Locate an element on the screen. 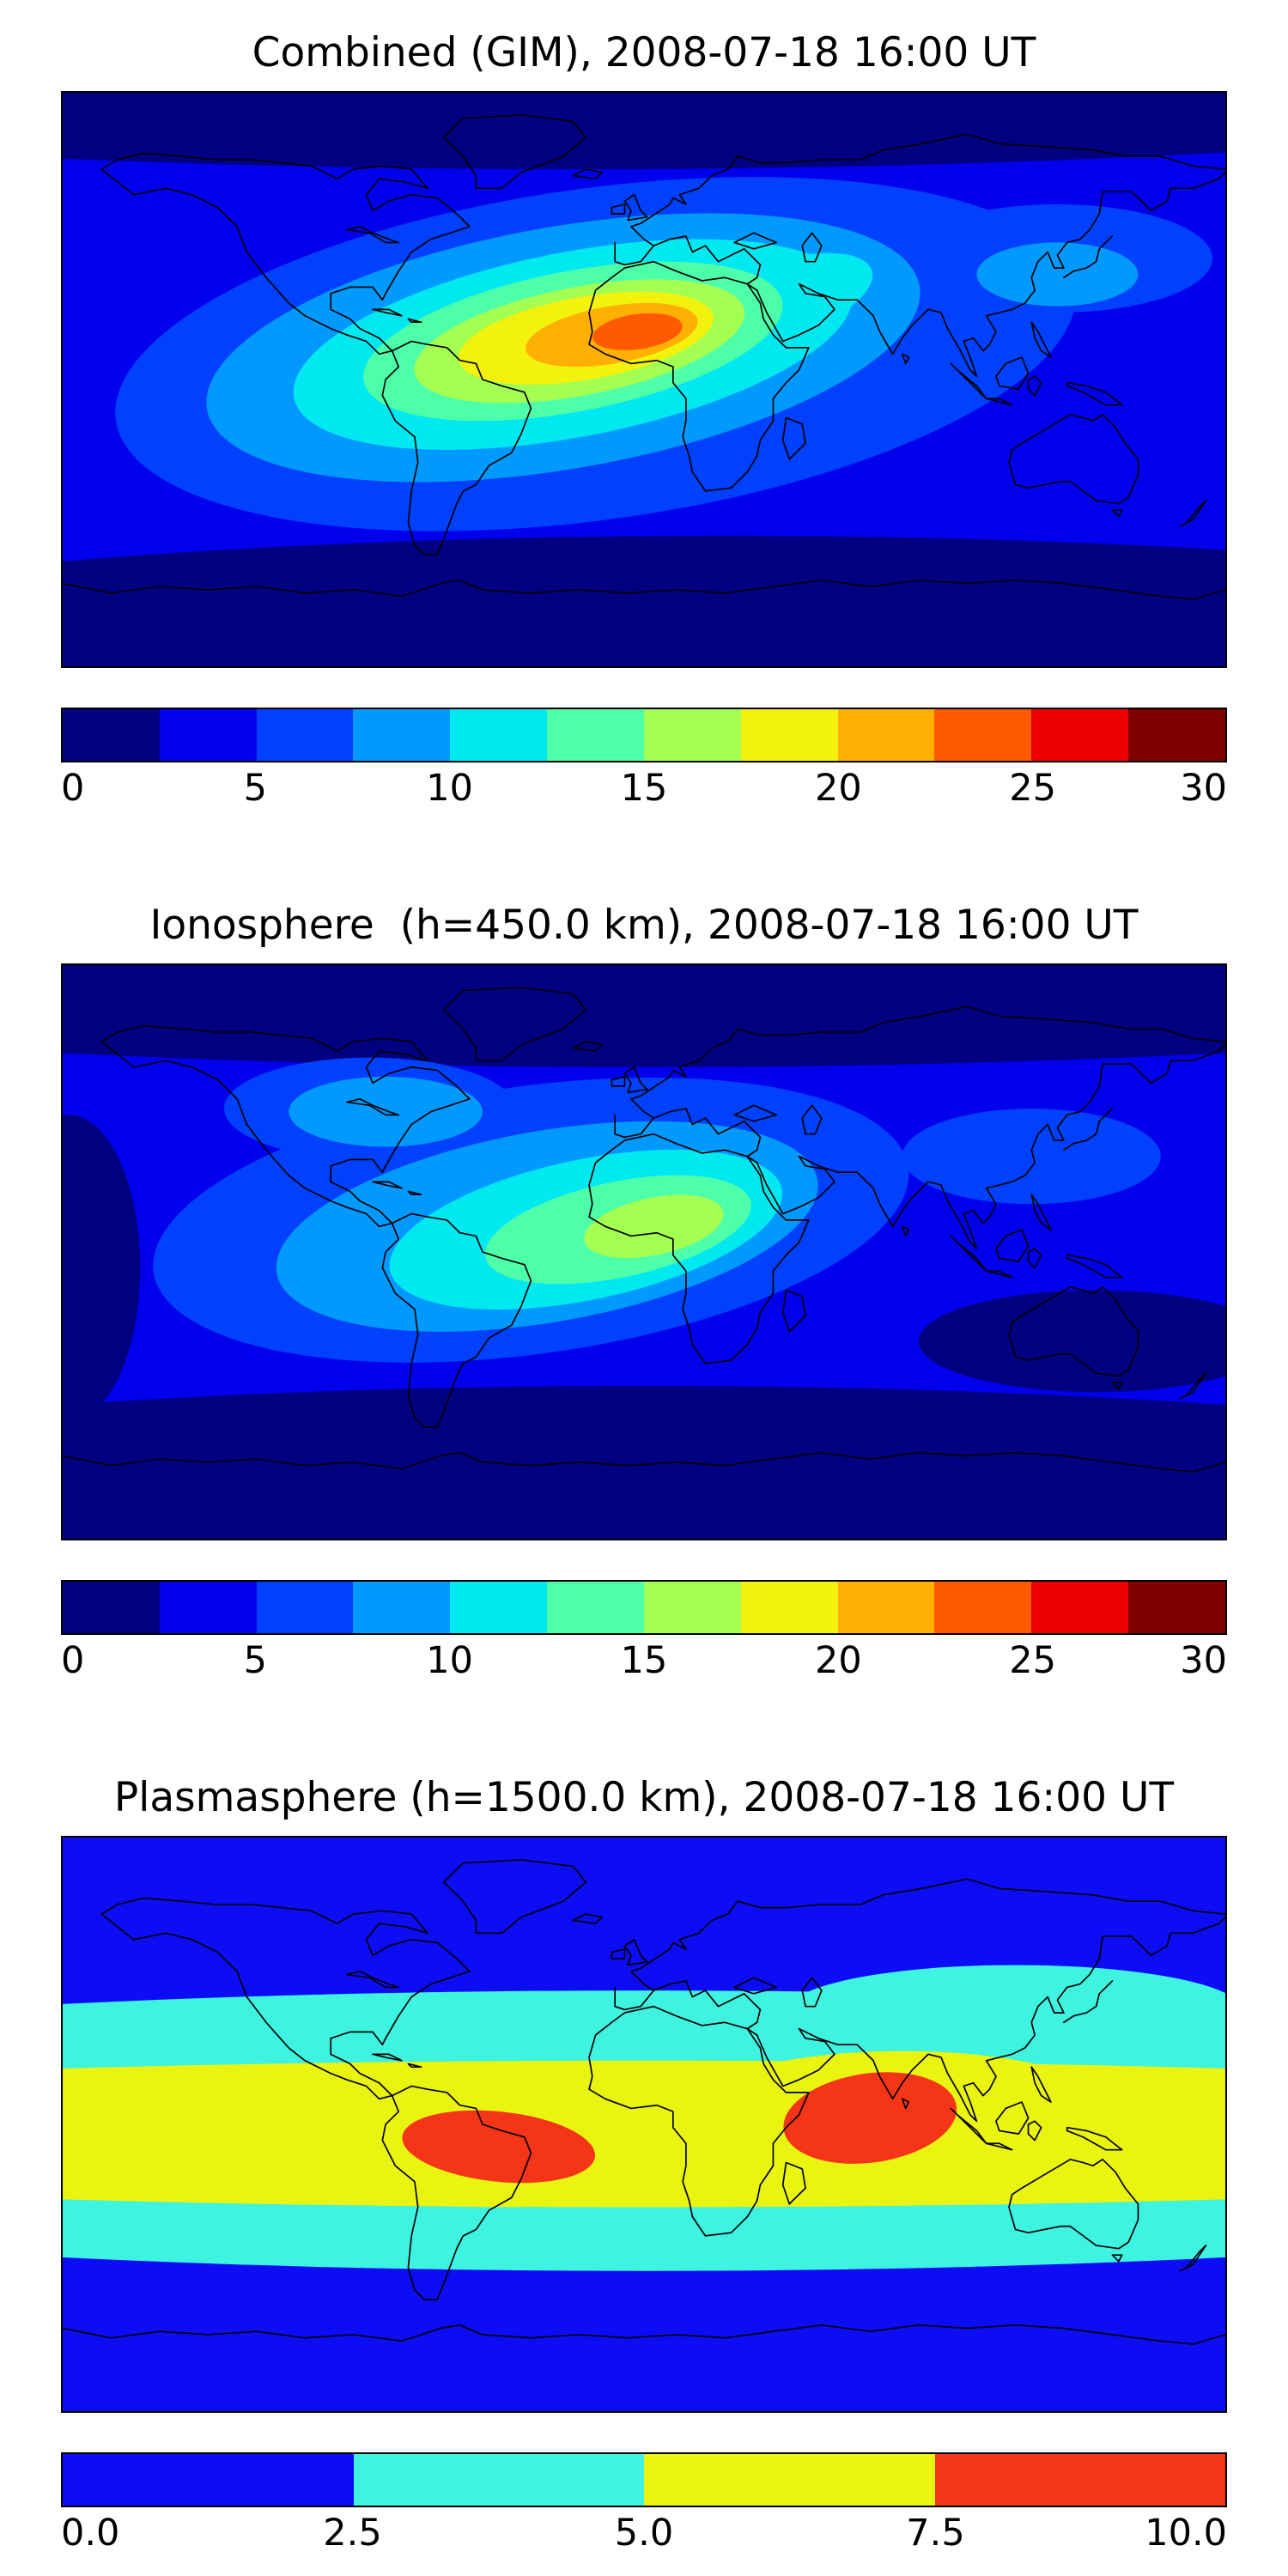 This screenshot has width=1288, height=2576. colorbar-plasmasphere is located at coordinates (644, 2479).